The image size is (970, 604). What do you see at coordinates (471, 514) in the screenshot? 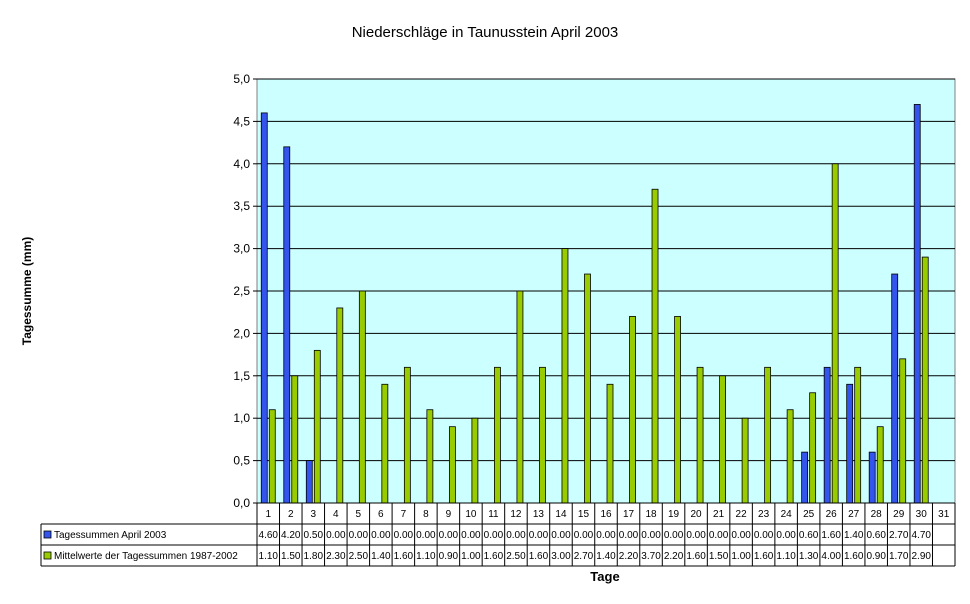
I see `x-tick-label: 10` at bounding box center [471, 514].